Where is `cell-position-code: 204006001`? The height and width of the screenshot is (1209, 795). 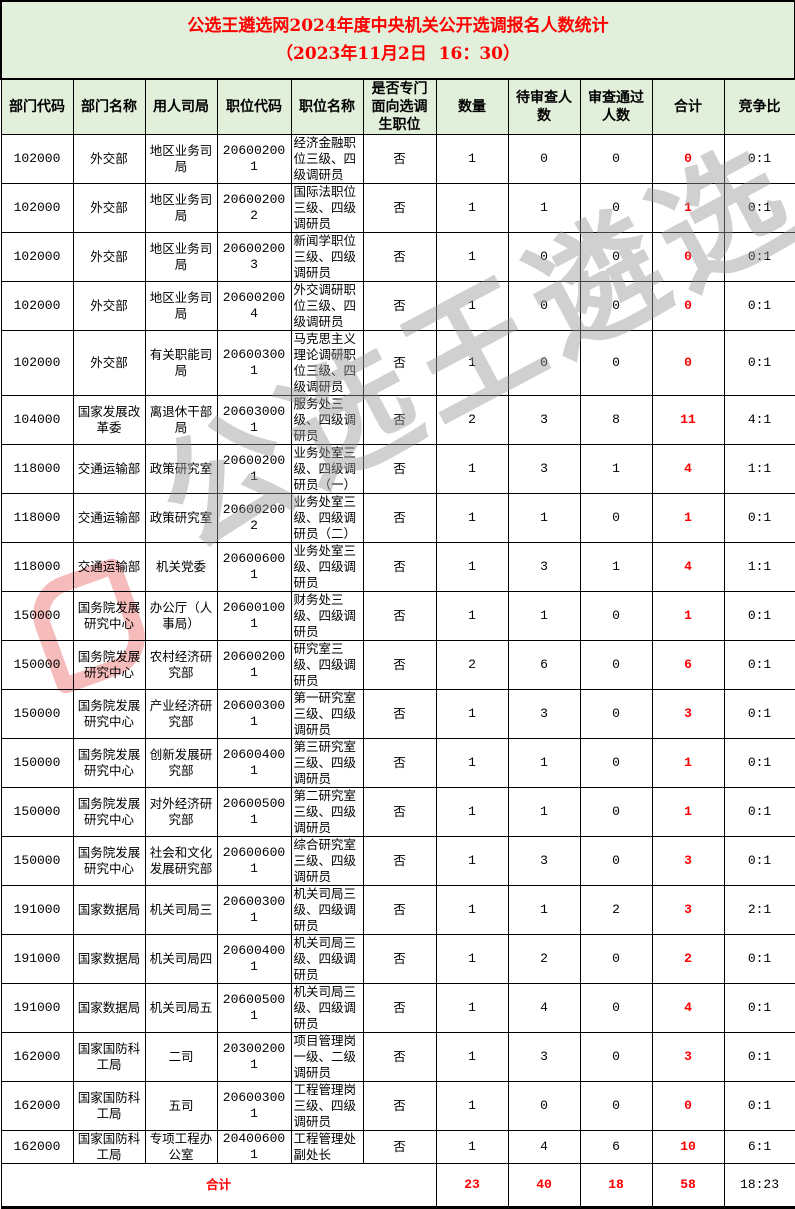
cell-position-code: 204006001 is located at coordinates (254, 1147).